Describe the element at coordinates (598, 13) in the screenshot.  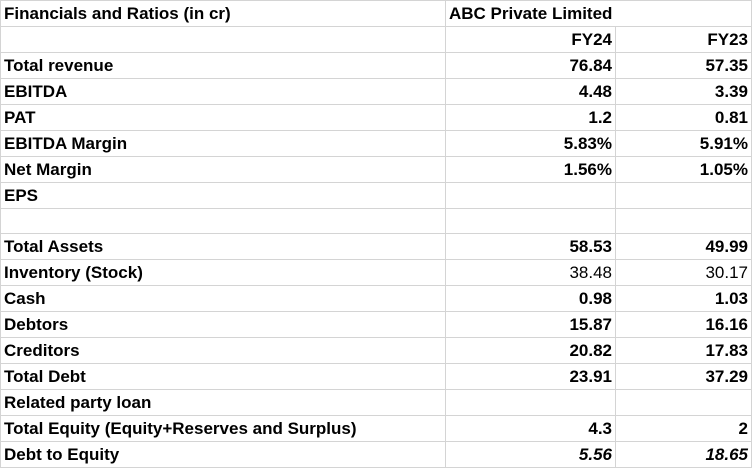
I see `company-name: ABC Private Limited` at that location.